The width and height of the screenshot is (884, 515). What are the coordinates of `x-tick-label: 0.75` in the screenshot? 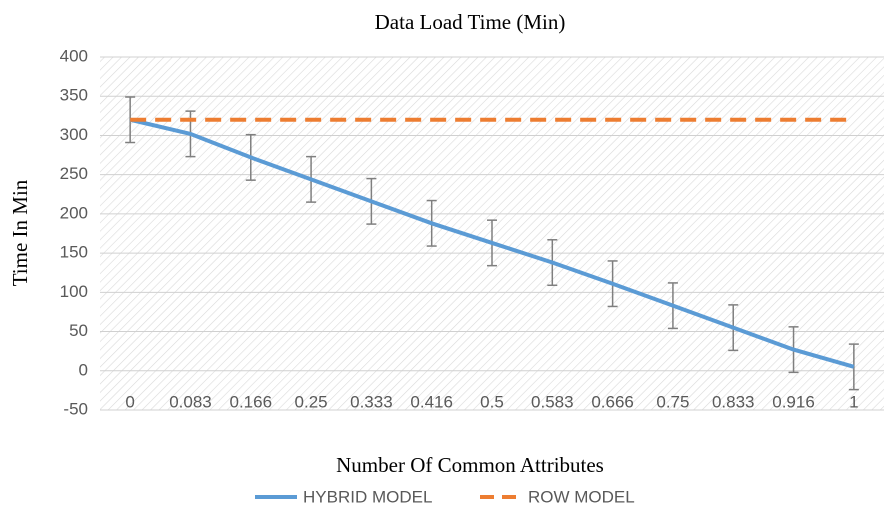 It's located at (672, 401).